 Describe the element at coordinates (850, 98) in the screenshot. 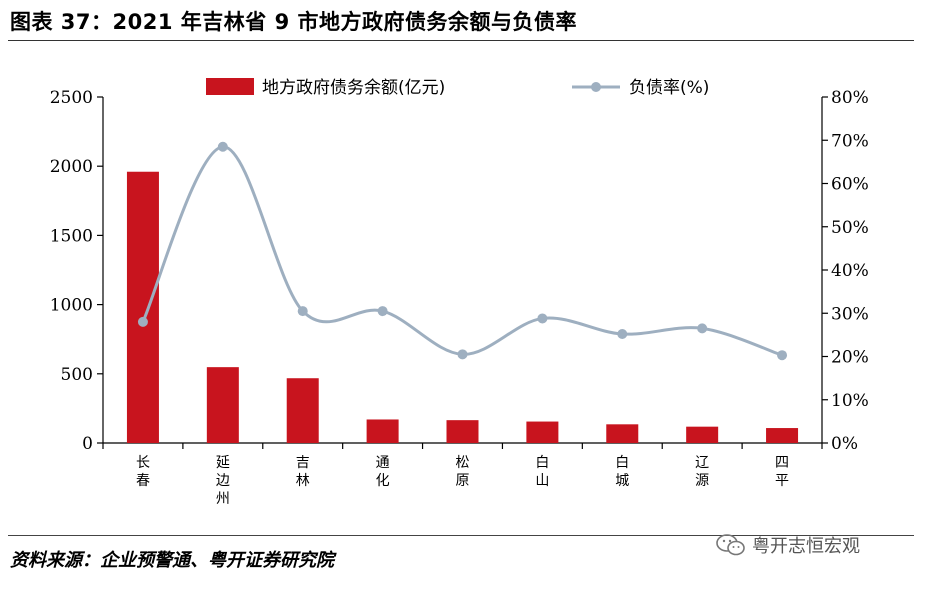

I see `right-tick-label: 80%` at that location.